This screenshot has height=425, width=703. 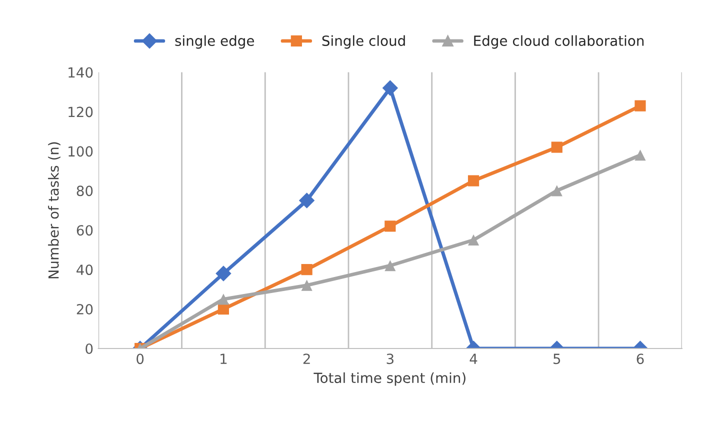 I want to click on x-tick-label: 5, so click(x=557, y=359).